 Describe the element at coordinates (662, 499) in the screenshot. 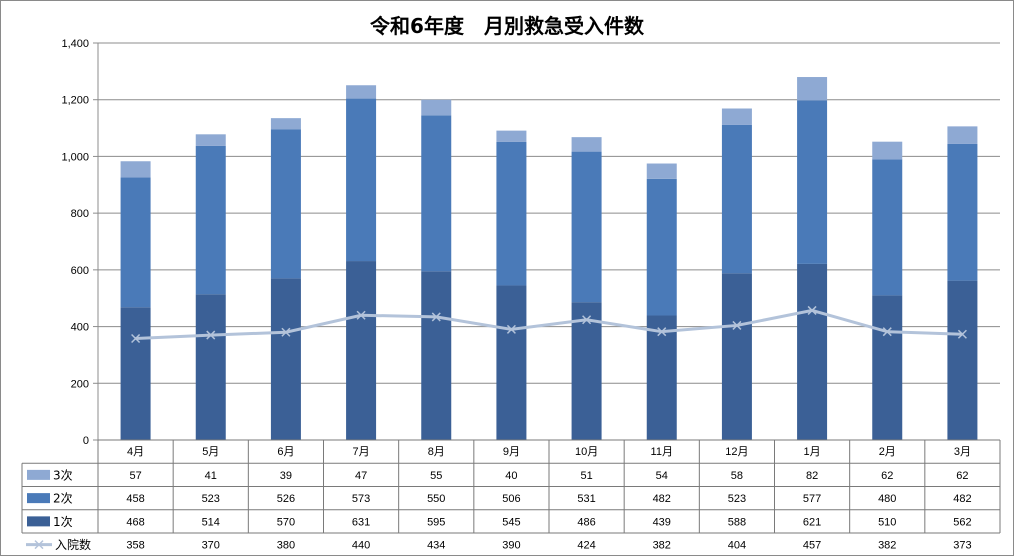

I see `table-cell: 482` at that location.